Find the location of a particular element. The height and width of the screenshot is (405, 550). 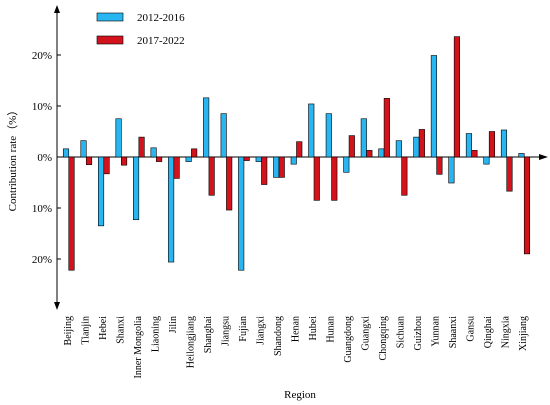

y-ticks-group: 20% 10% 0% 10% 20% is located at coordinates (46, 158).